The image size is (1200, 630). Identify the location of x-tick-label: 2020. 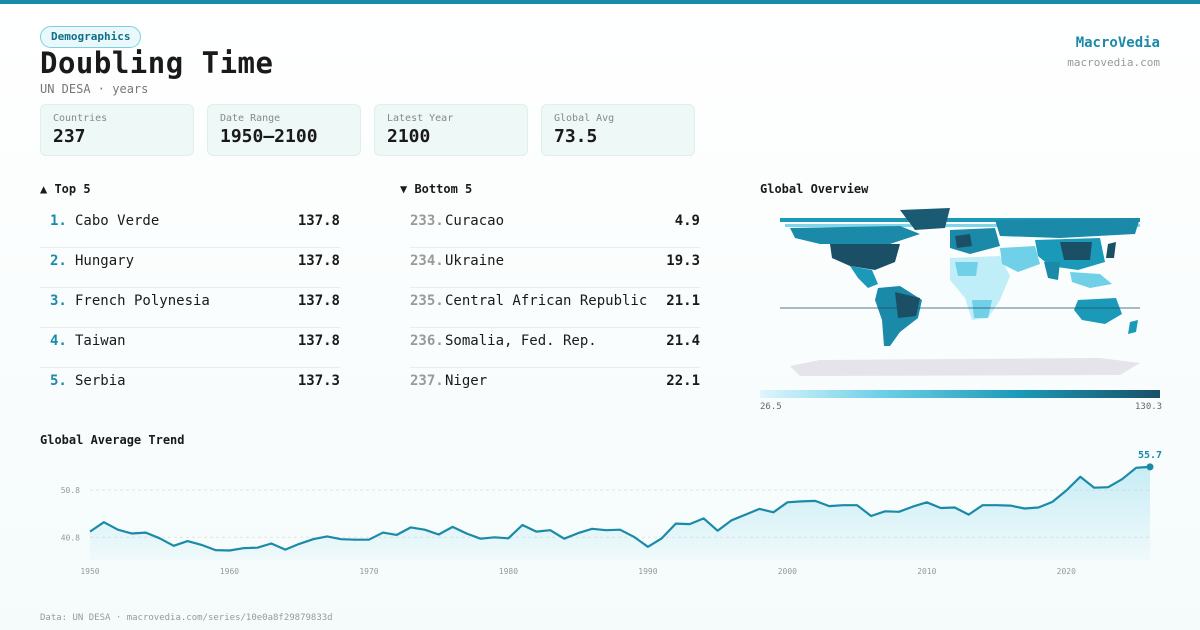
(1066, 571).